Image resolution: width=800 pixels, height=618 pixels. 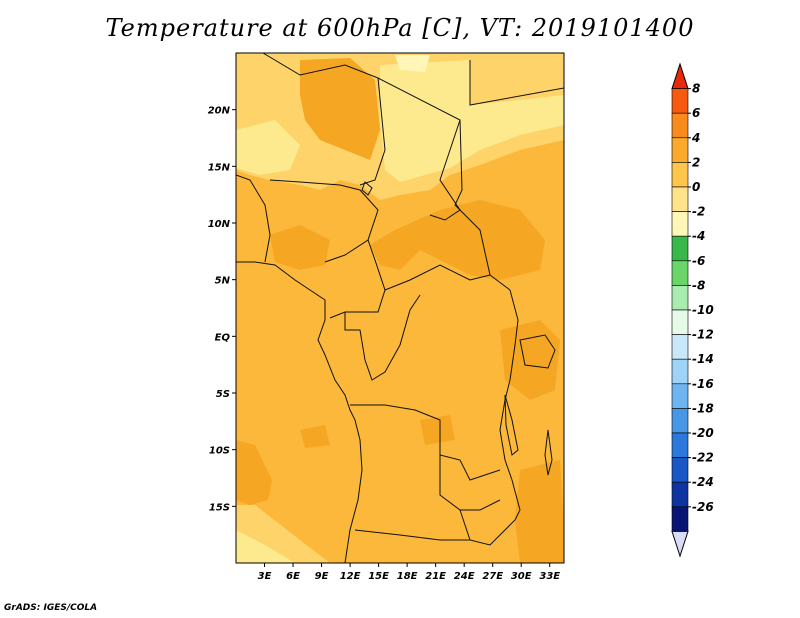 What do you see at coordinates (492, 576) in the screenshot?
I see `lon-tick-label: 27E` at bounding box center [492, 576].